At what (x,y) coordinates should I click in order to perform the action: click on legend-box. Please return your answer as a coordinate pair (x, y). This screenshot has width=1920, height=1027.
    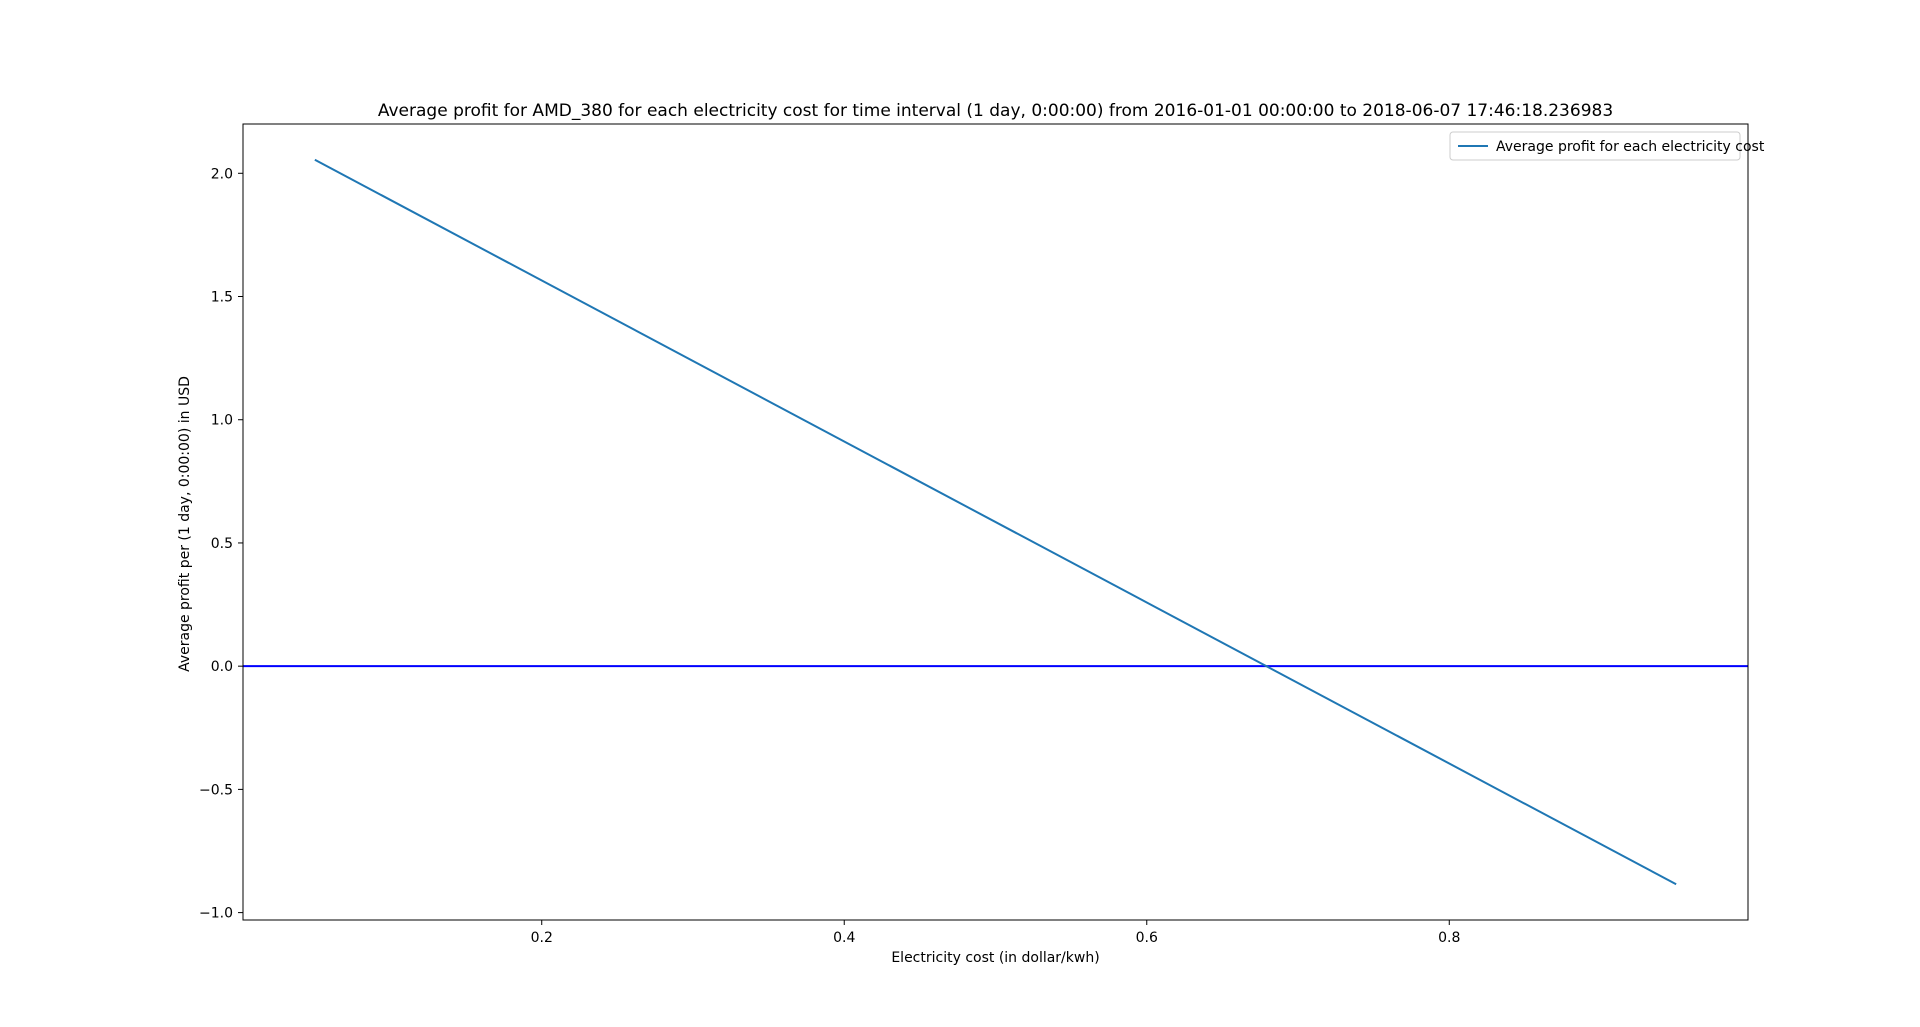
    Looking at the image, I should click on (1595, 146).